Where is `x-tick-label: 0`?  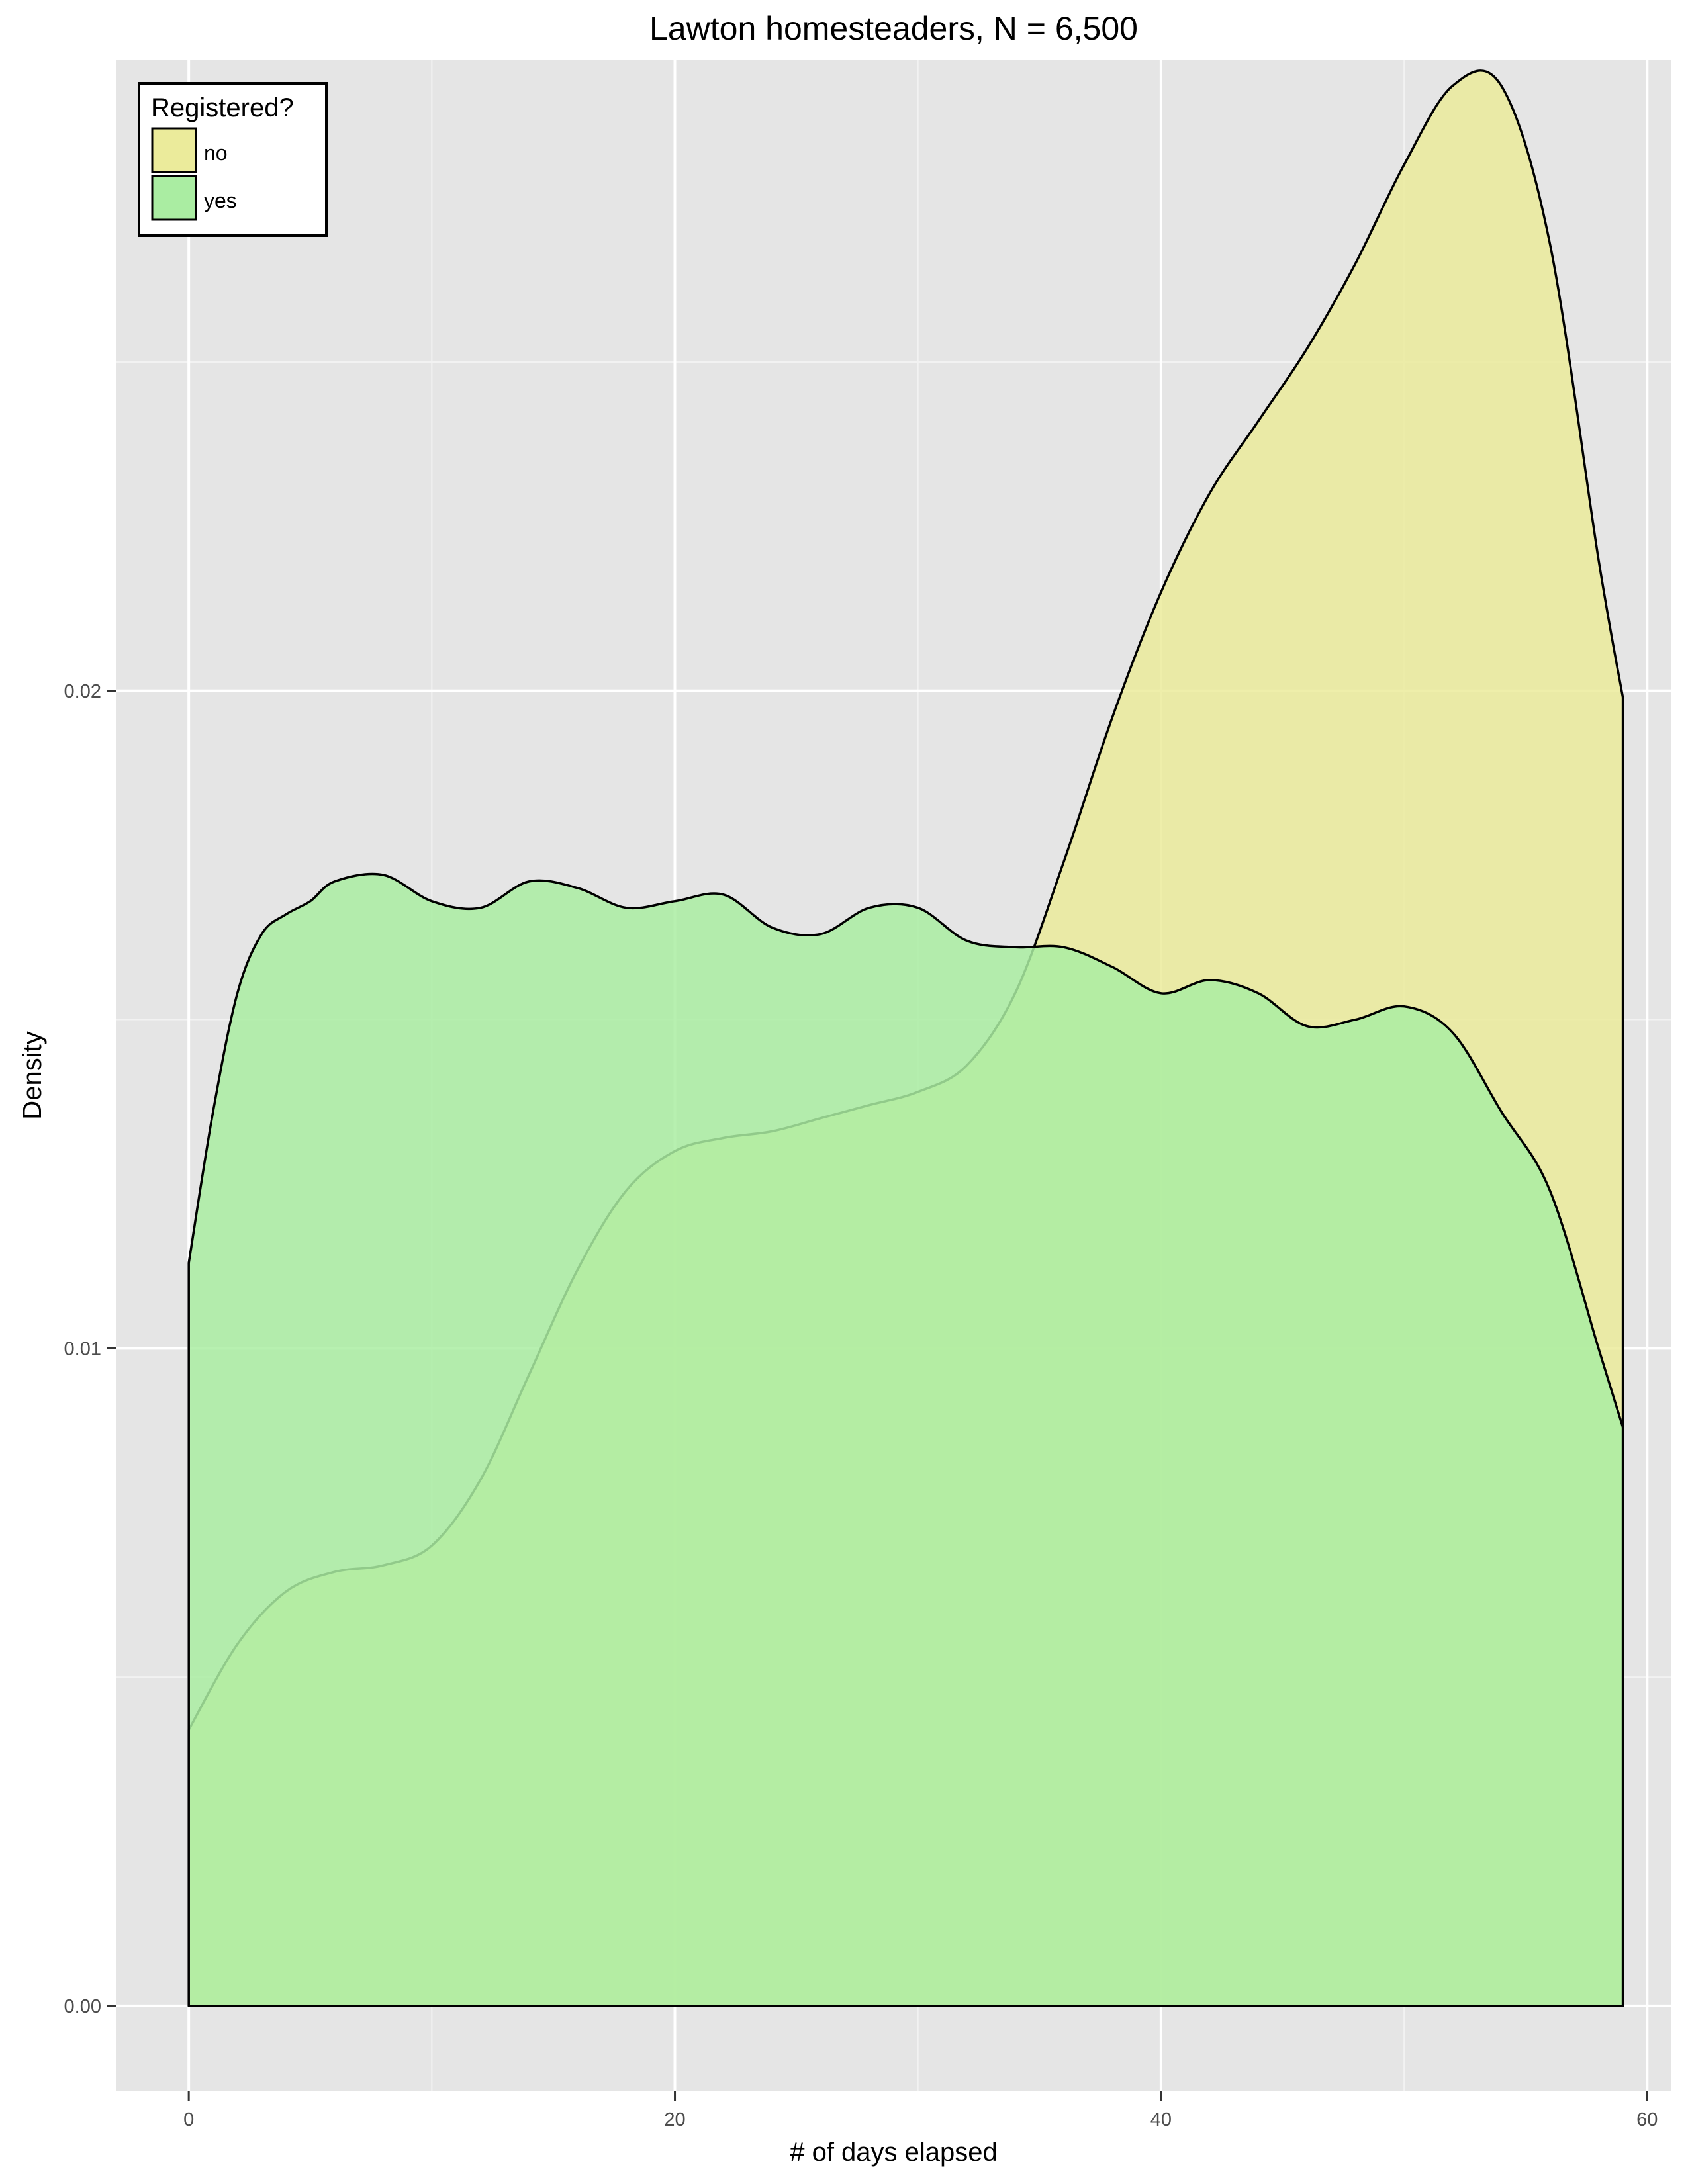
x-tick-label: 0 is located at coordinates (188, 2119).